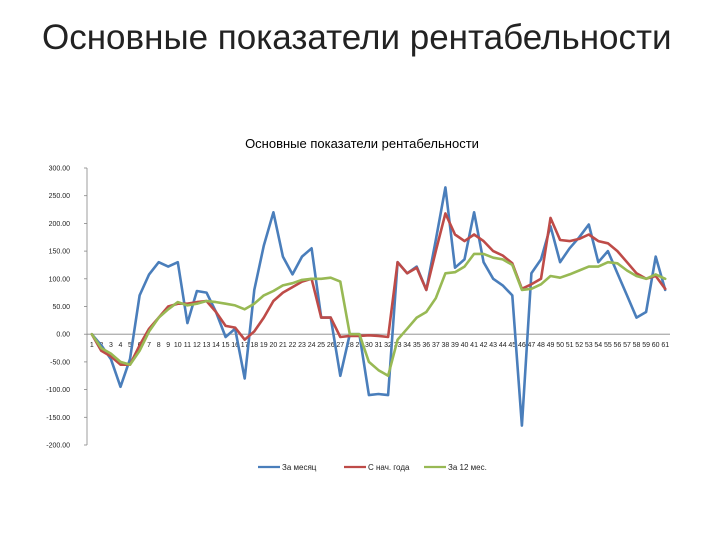 Image resolution: width=720 pixels, height=540 pixels. I want to click on x-tick-label: 11, so click(187, 345).